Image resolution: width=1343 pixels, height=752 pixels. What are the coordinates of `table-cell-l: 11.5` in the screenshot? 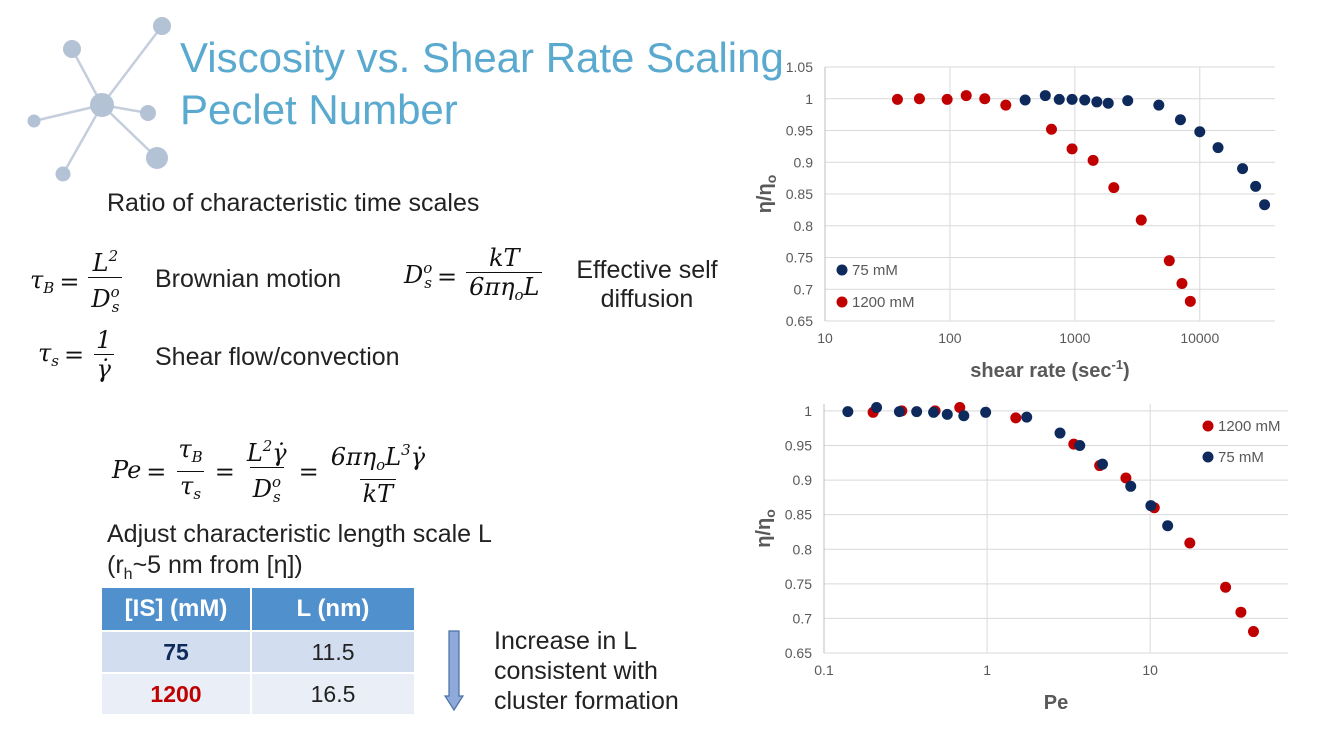 It's located at (333, 651).